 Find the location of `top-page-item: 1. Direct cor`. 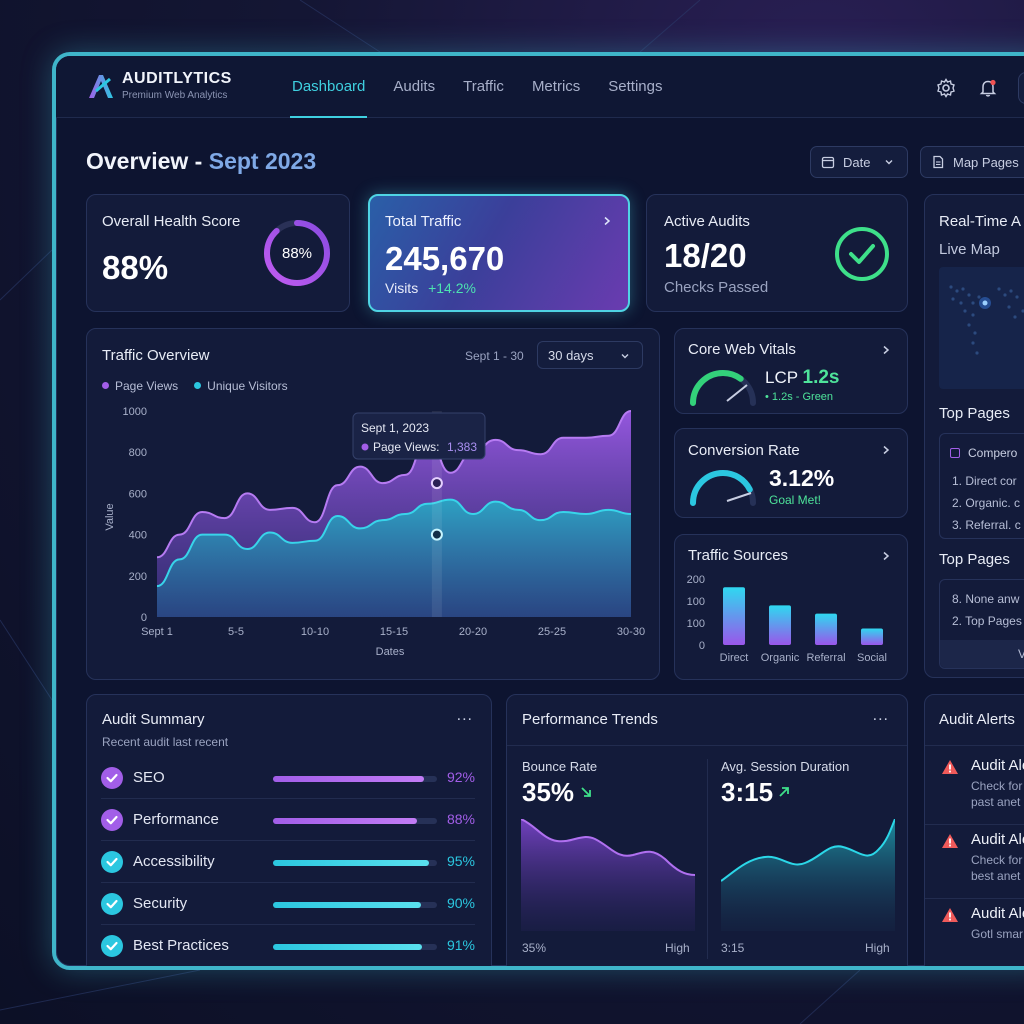

top-page-item: 1. Direct cor is located at coordinates (984, 481).